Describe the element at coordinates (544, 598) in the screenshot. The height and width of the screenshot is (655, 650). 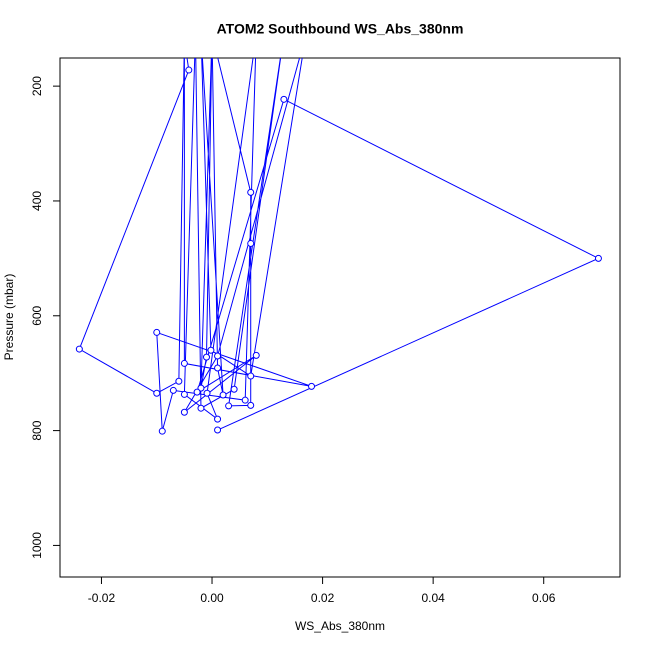
I see `x-tick-label: 0.06` at that location.